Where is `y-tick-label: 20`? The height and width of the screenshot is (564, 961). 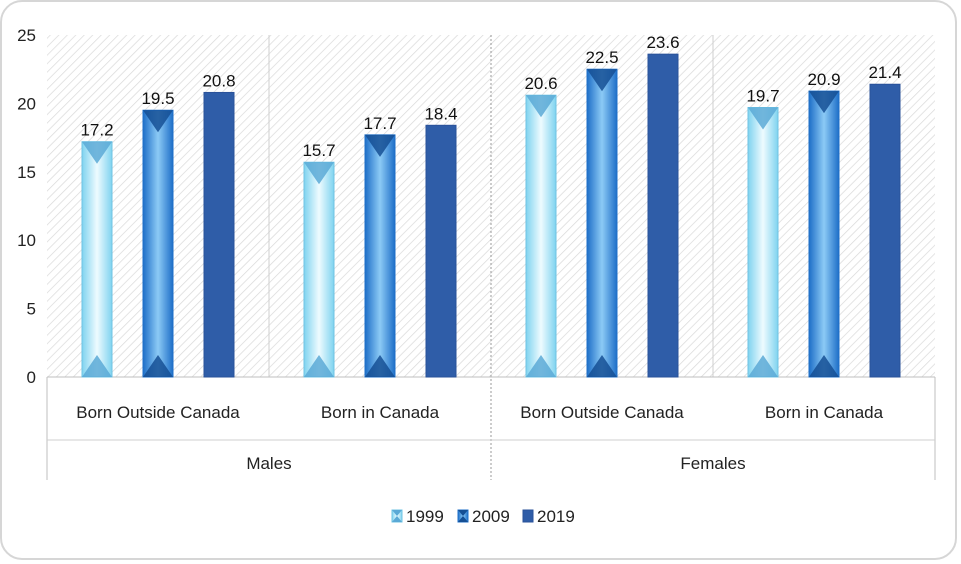
y-tick-label: 20 is located at coordinates (26, 103).